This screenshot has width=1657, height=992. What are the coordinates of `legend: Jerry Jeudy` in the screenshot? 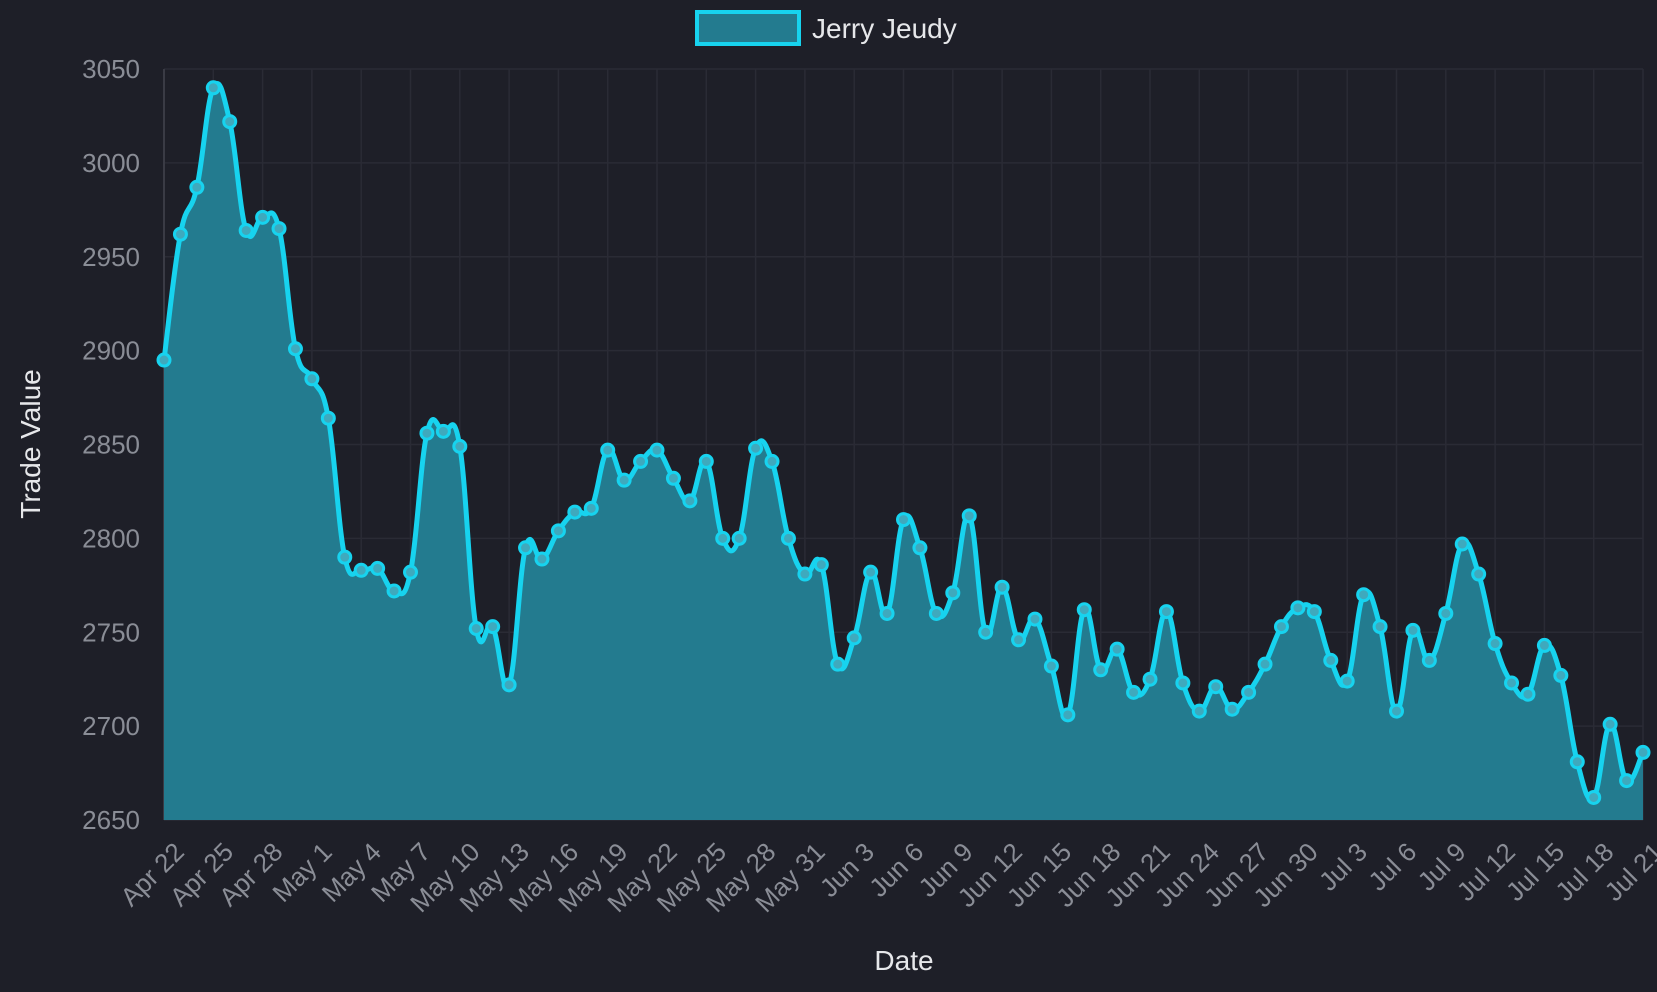 It's located at (826, 28).